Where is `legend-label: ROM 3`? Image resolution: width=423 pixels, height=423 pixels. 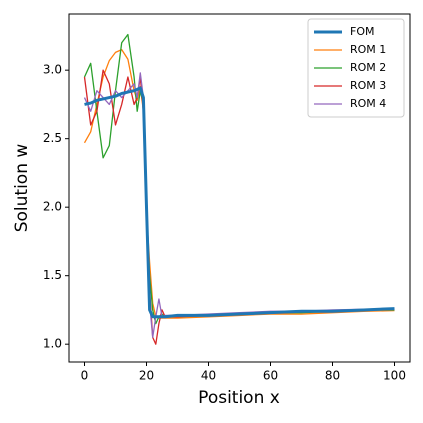 legend-label: ROM 3 is located at coordinates (368, 85).